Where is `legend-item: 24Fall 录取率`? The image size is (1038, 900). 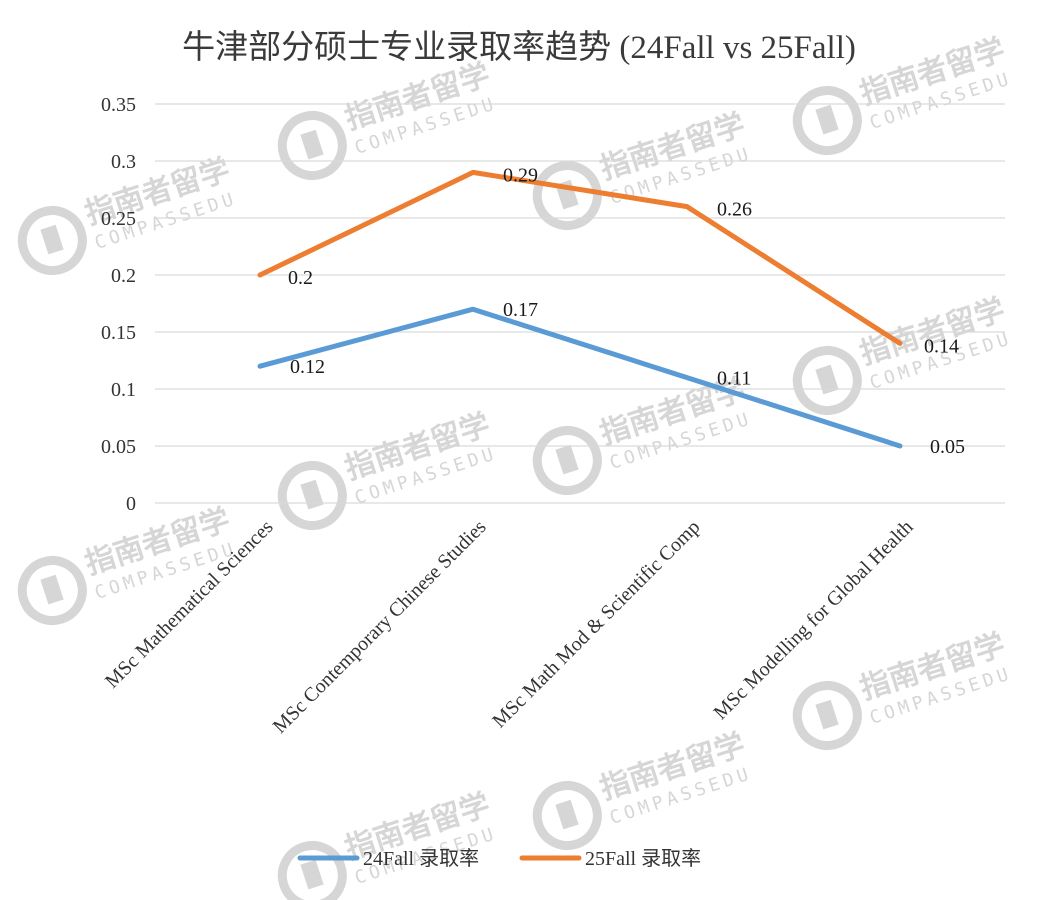 legend-item: 24Fall 录取率 is located at coordinates (388, 858).